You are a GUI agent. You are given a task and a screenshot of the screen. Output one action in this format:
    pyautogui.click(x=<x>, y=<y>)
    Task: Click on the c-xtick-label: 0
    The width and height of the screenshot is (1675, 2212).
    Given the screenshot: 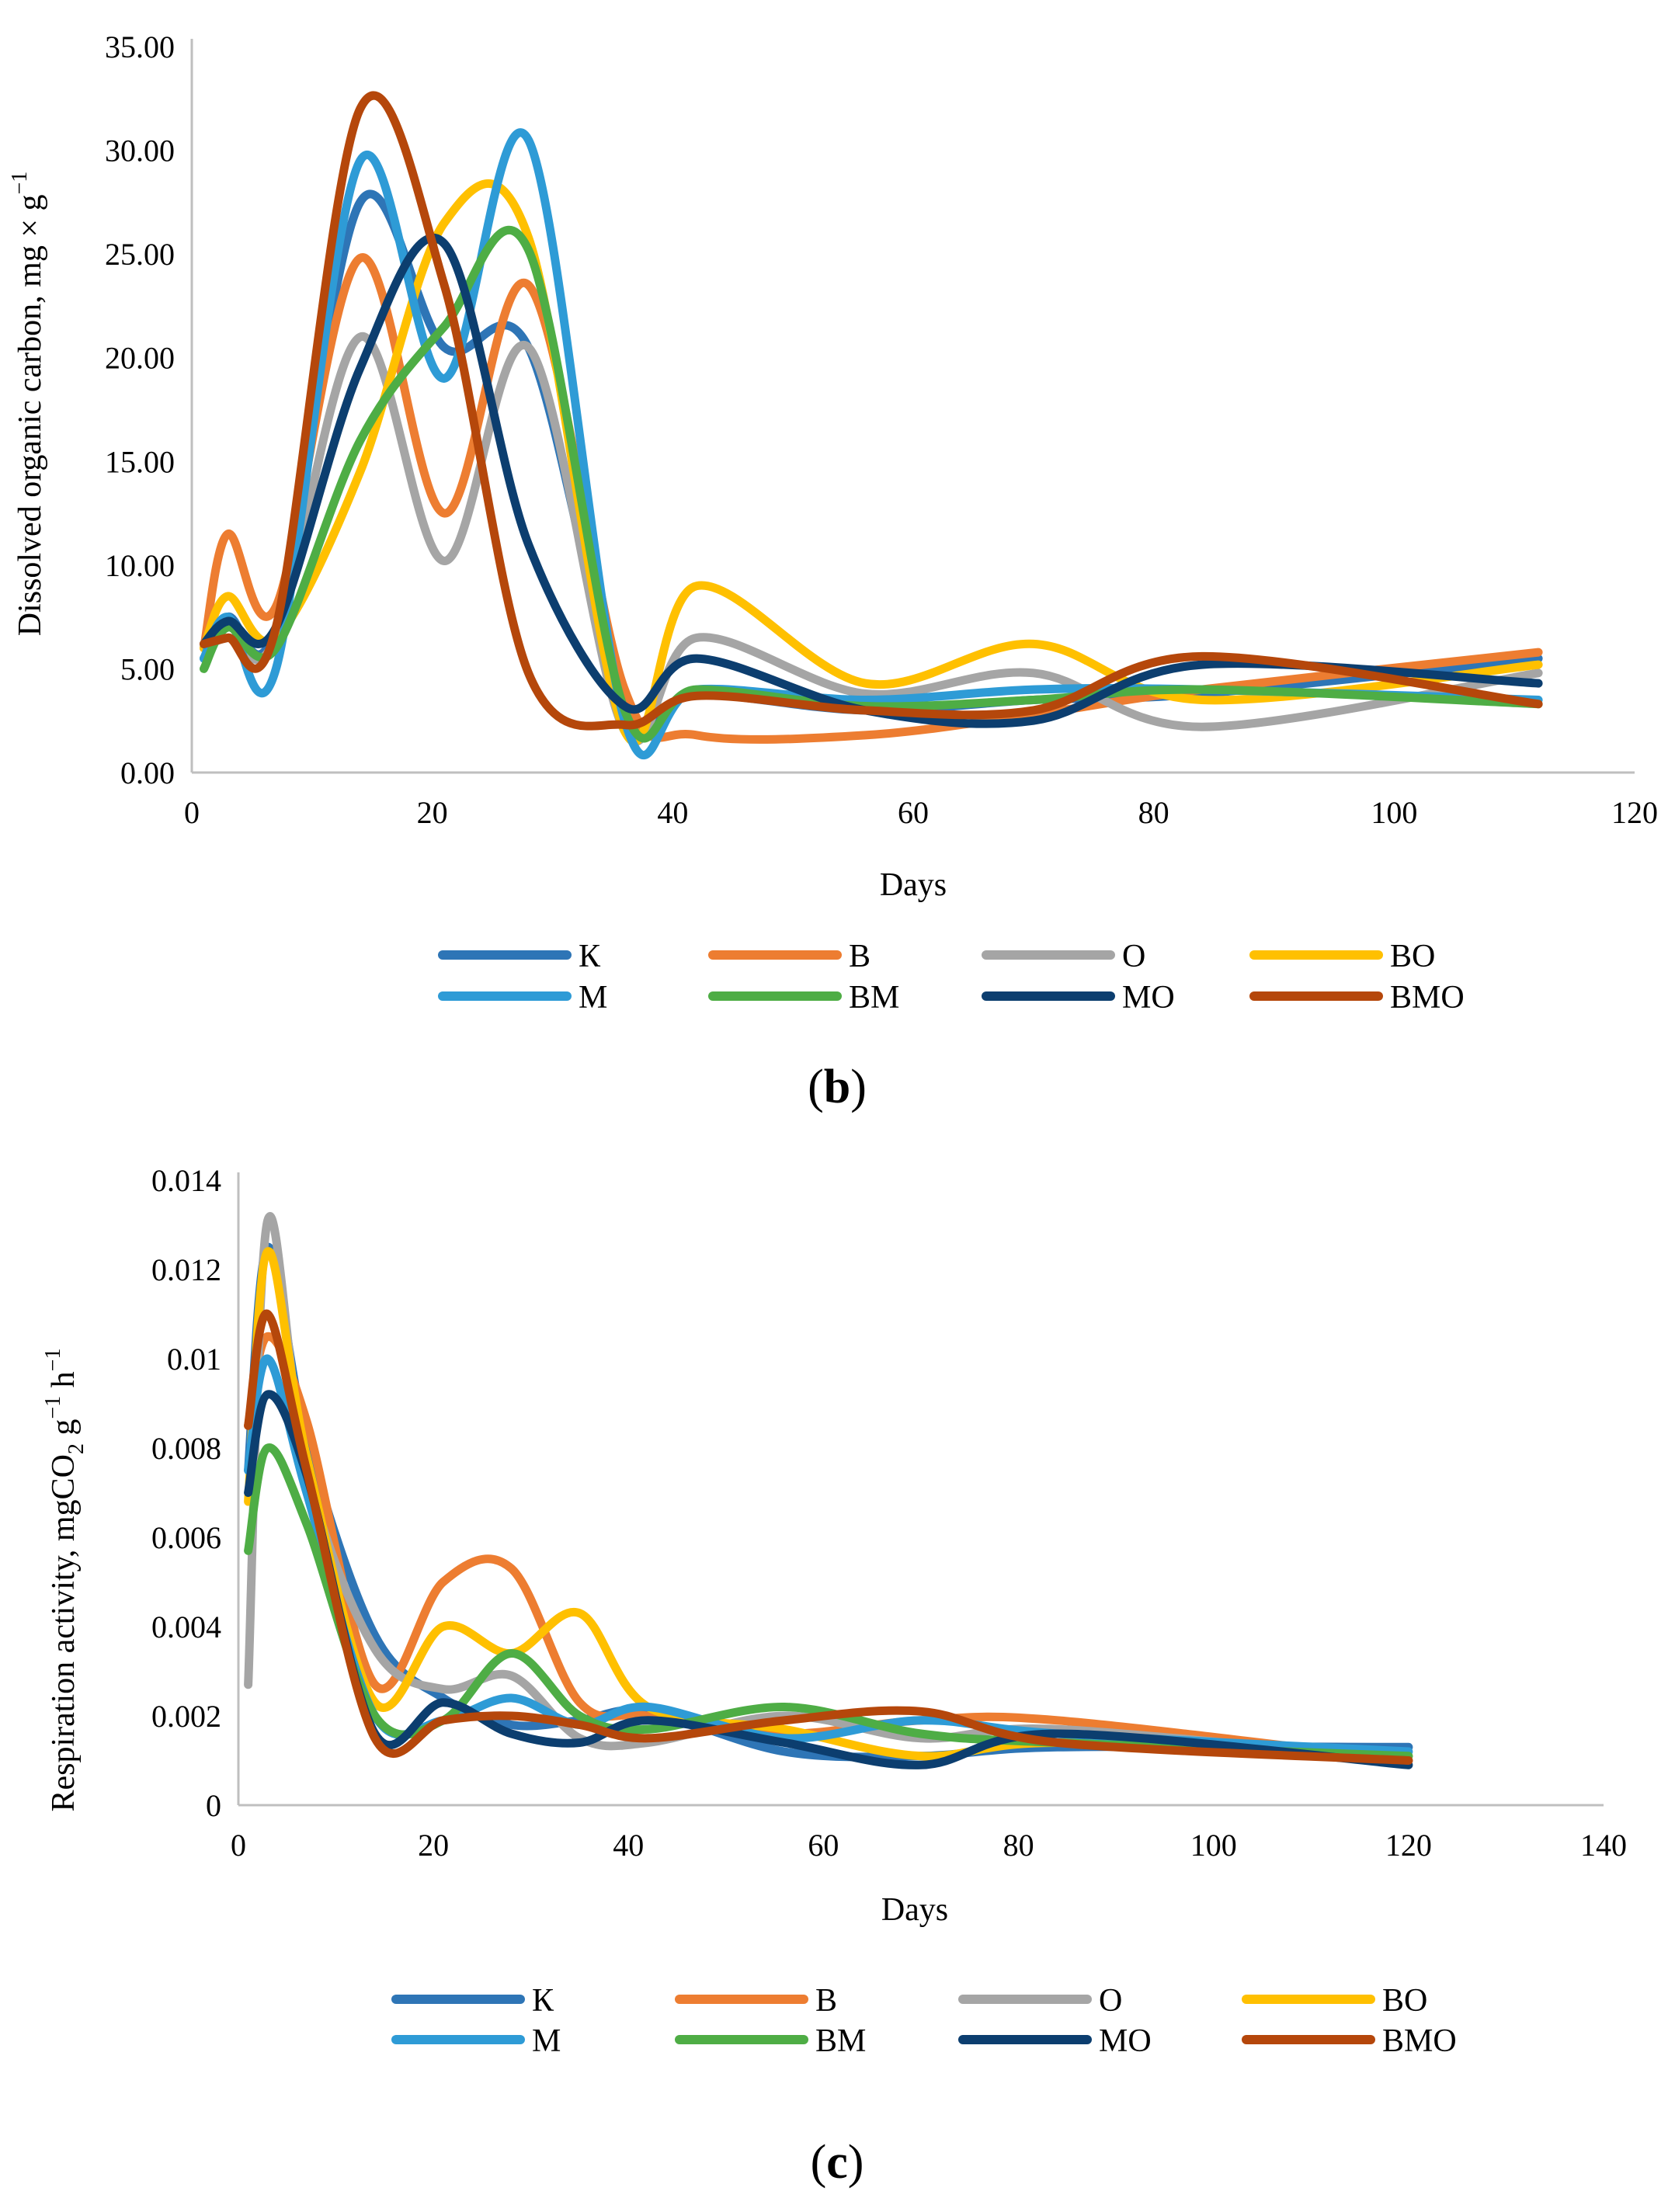 What is the action you would take?
    pyautogui.click(x=239, y=1845)
    